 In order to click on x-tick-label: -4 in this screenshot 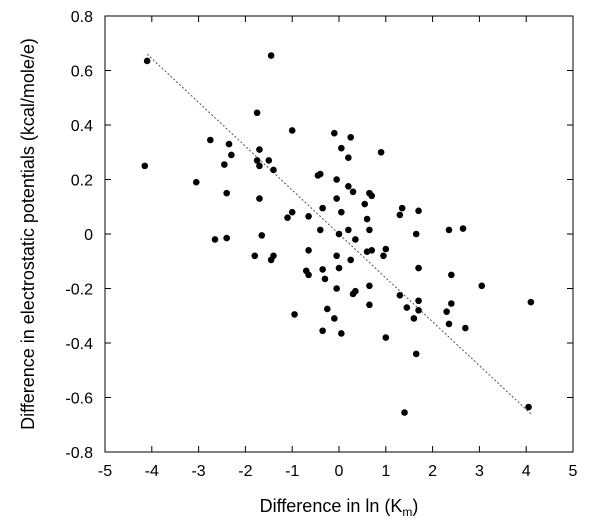, I will do `click(152, 471)`.